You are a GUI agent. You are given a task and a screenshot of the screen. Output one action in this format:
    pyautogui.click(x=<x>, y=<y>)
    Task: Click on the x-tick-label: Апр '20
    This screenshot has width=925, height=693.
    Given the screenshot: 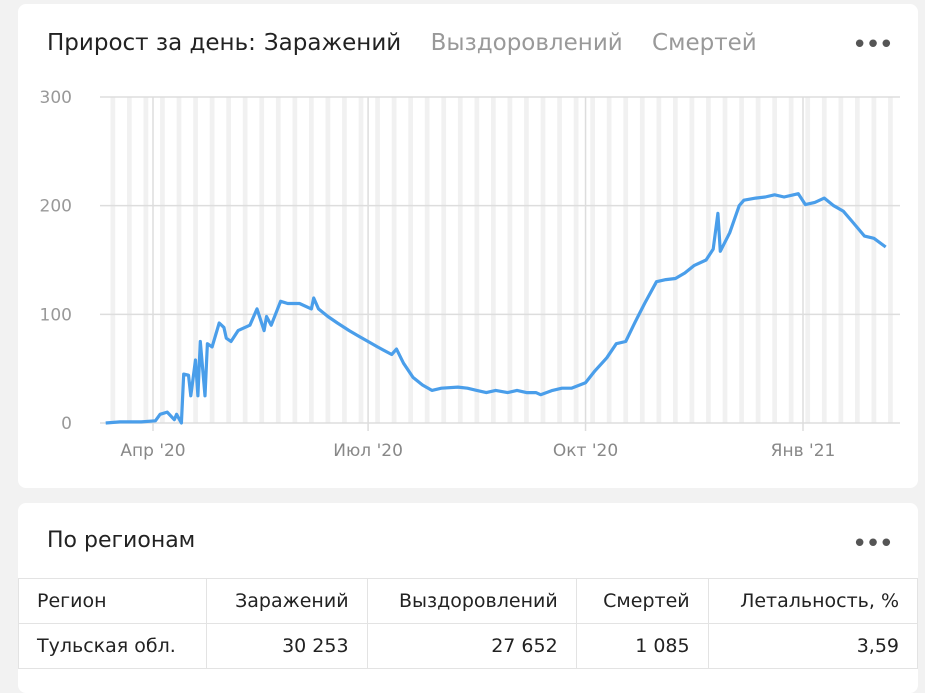 What is the action you would take?
    pyautogui.click(x=152, y=451)
    